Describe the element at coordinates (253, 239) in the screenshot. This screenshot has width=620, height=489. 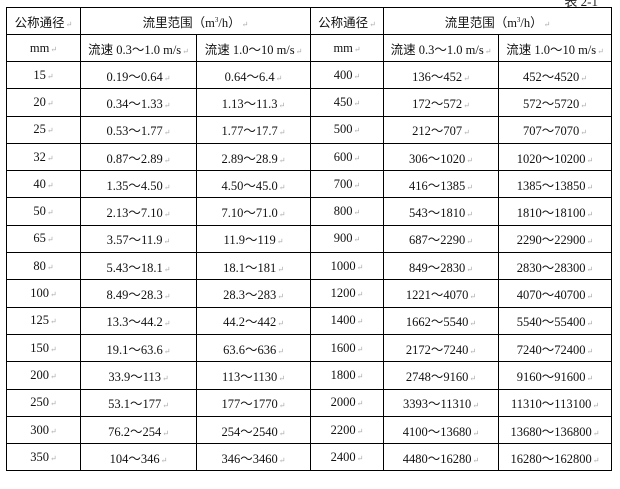
I see `high-velocity-range-cell: 11.9～119` at that location.